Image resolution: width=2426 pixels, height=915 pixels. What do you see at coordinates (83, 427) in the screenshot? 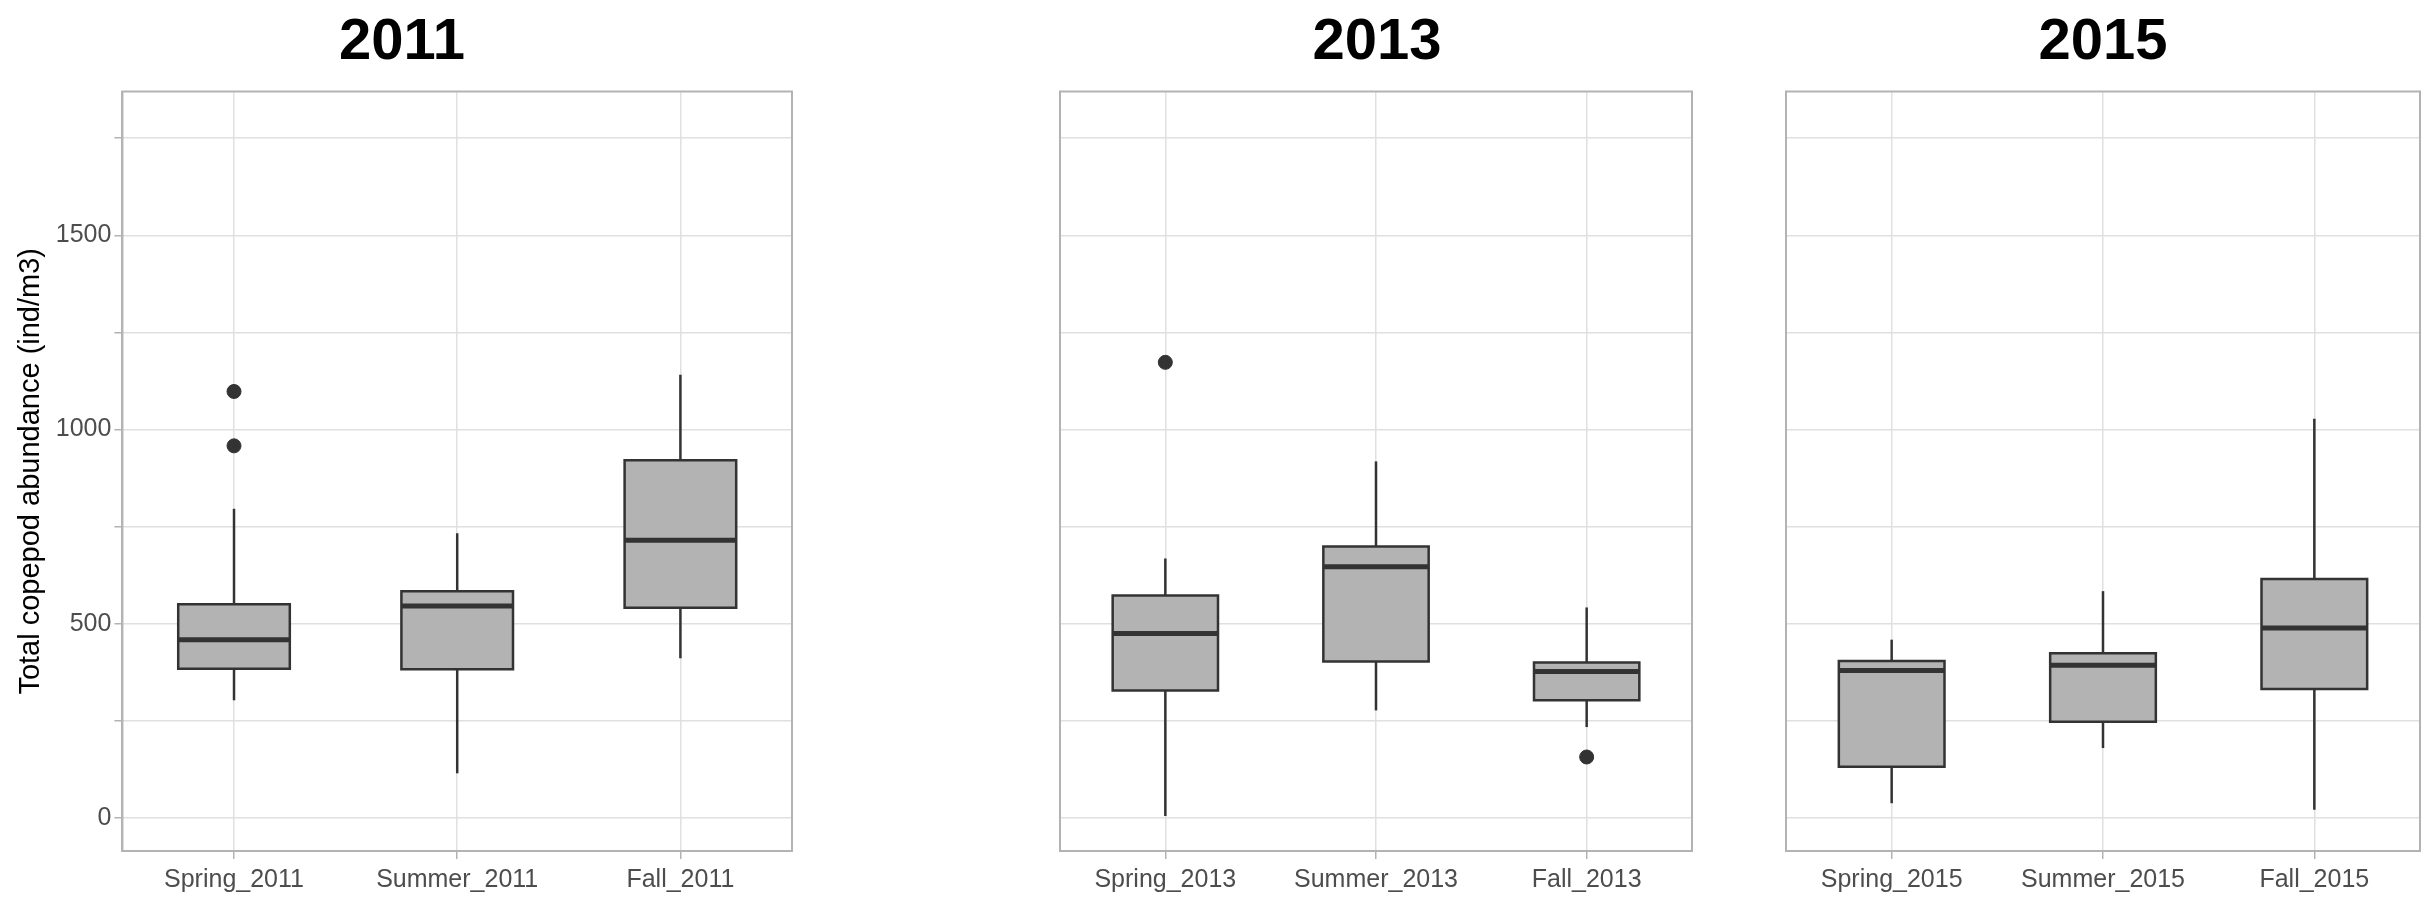
I see `y-tick-label: 1000` at bounding box center [83, 427].